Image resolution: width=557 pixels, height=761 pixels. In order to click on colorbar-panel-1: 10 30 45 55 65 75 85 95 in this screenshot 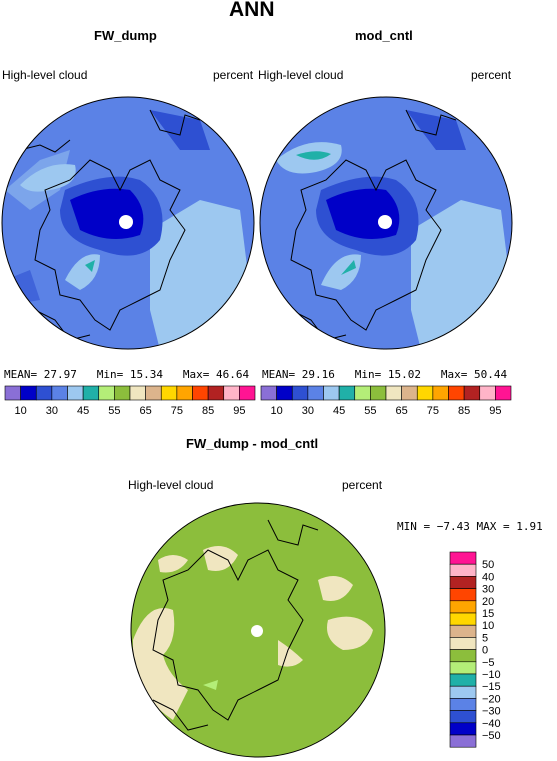, I will do `click(130, 401)`.